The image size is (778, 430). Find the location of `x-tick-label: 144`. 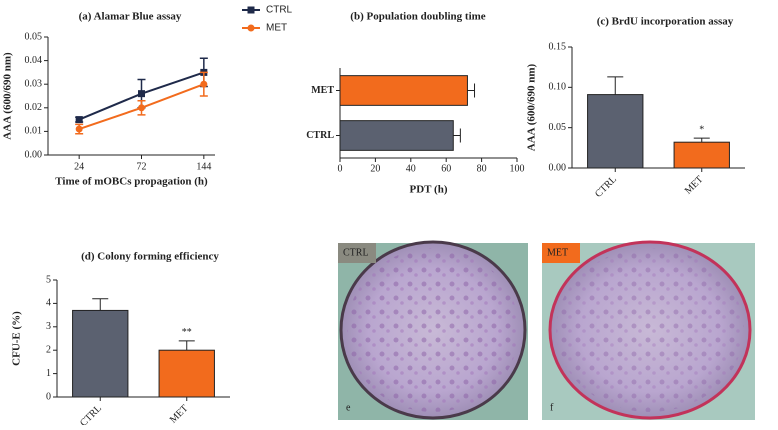

x-tick-label: 144 is located at coordinates (203, 166).